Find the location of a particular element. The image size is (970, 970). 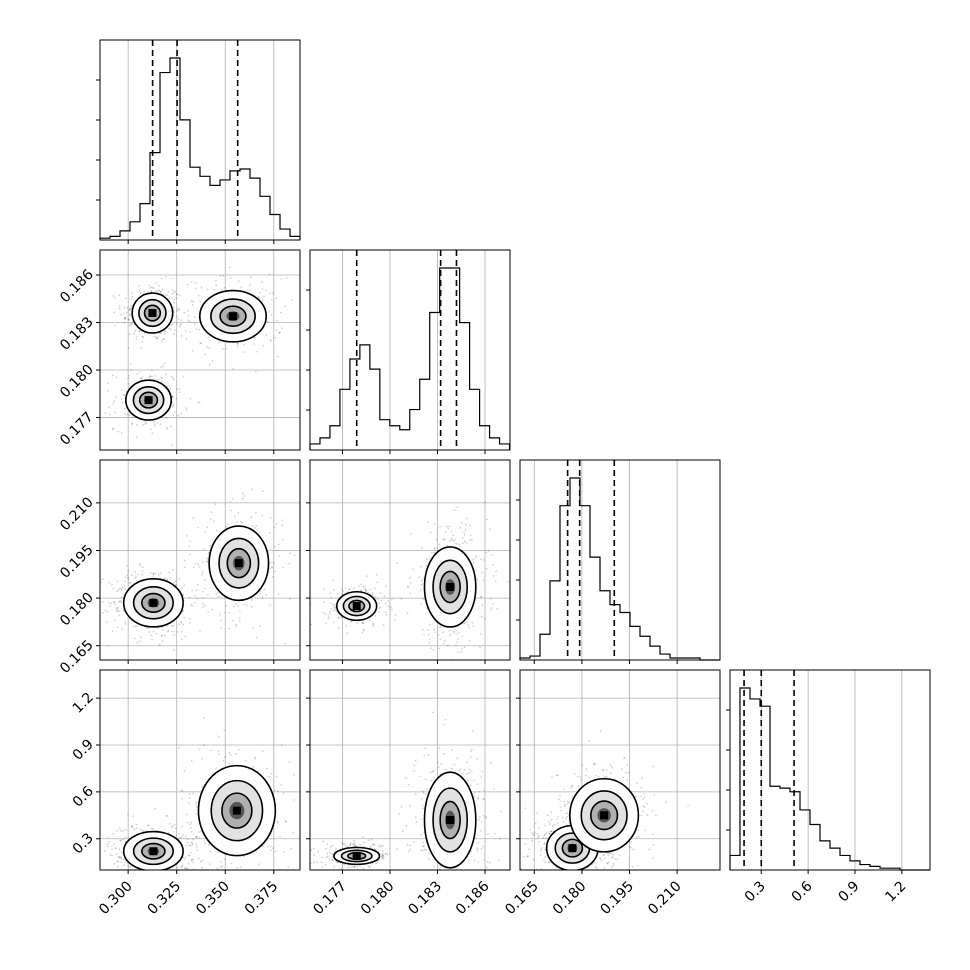

density-peak is located at coordinates (236, 810).